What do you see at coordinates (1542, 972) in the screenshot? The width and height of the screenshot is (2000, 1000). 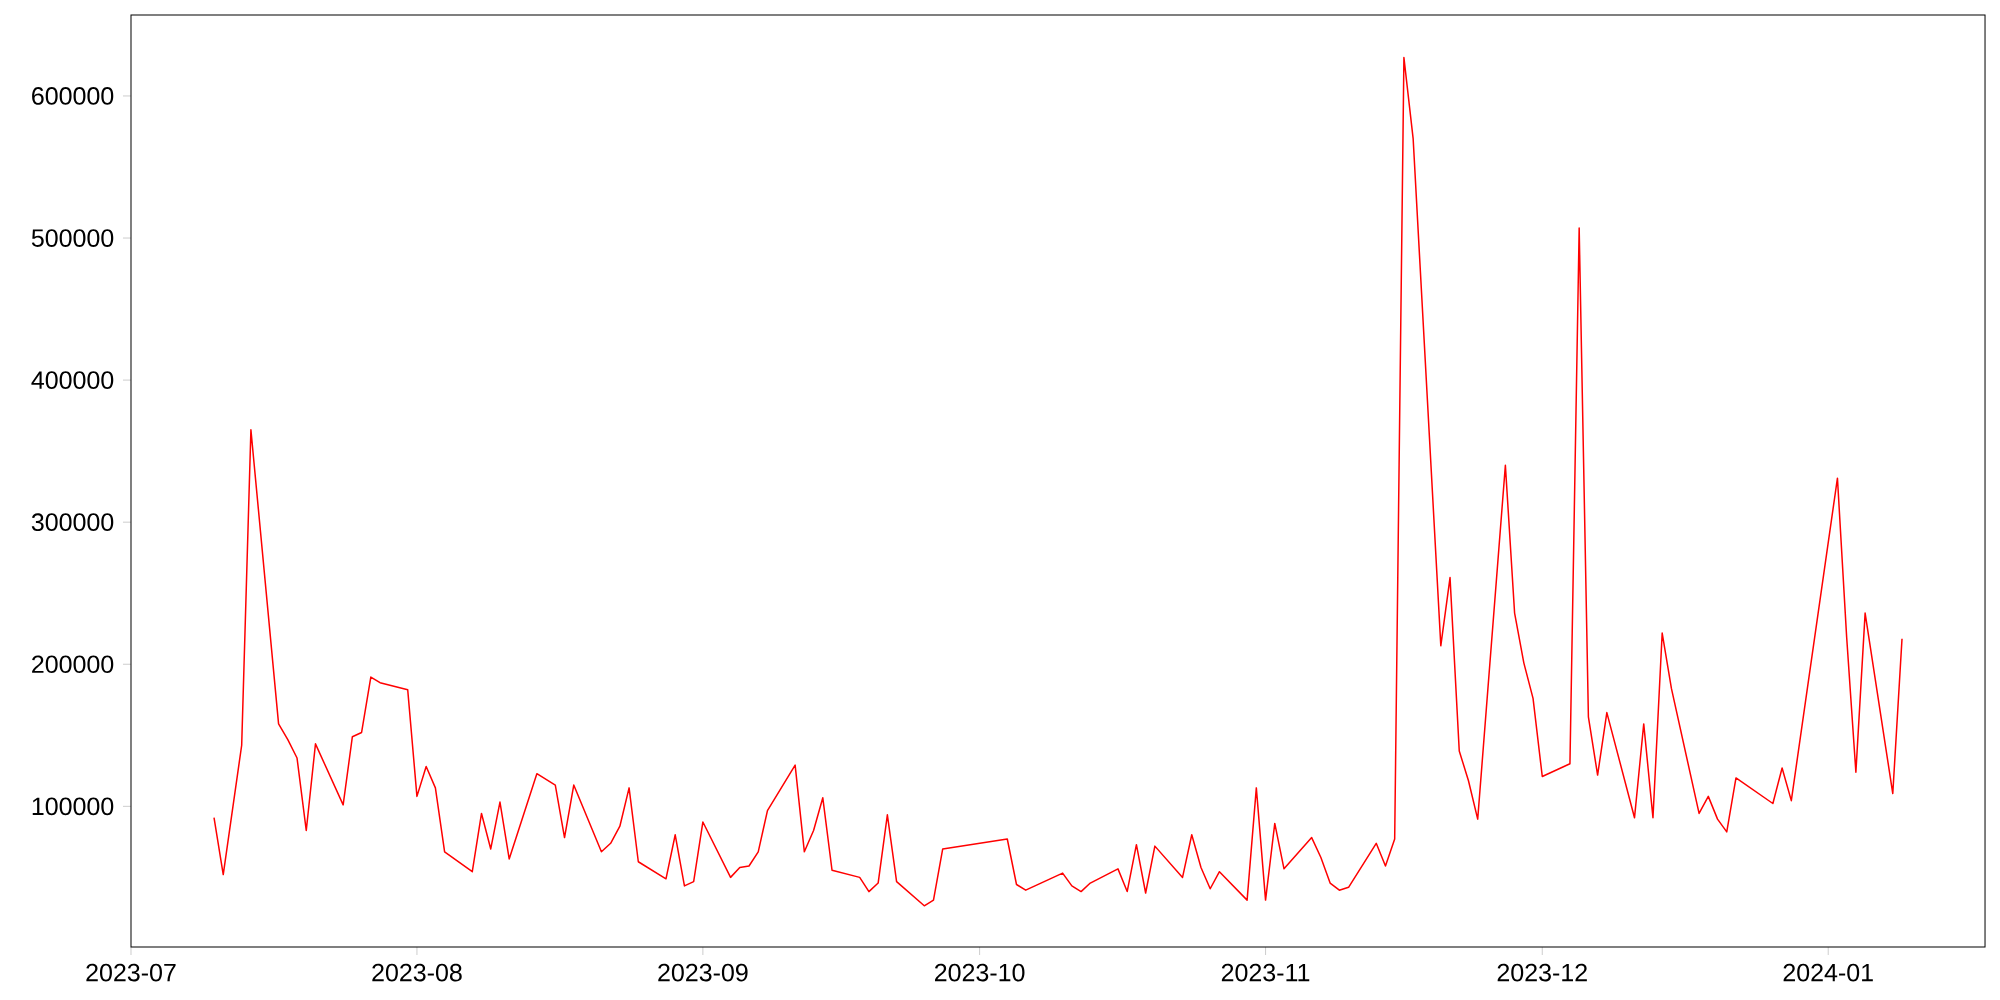 I see `x-tick-label: 2023-12` at bounding box center [1542, 972].